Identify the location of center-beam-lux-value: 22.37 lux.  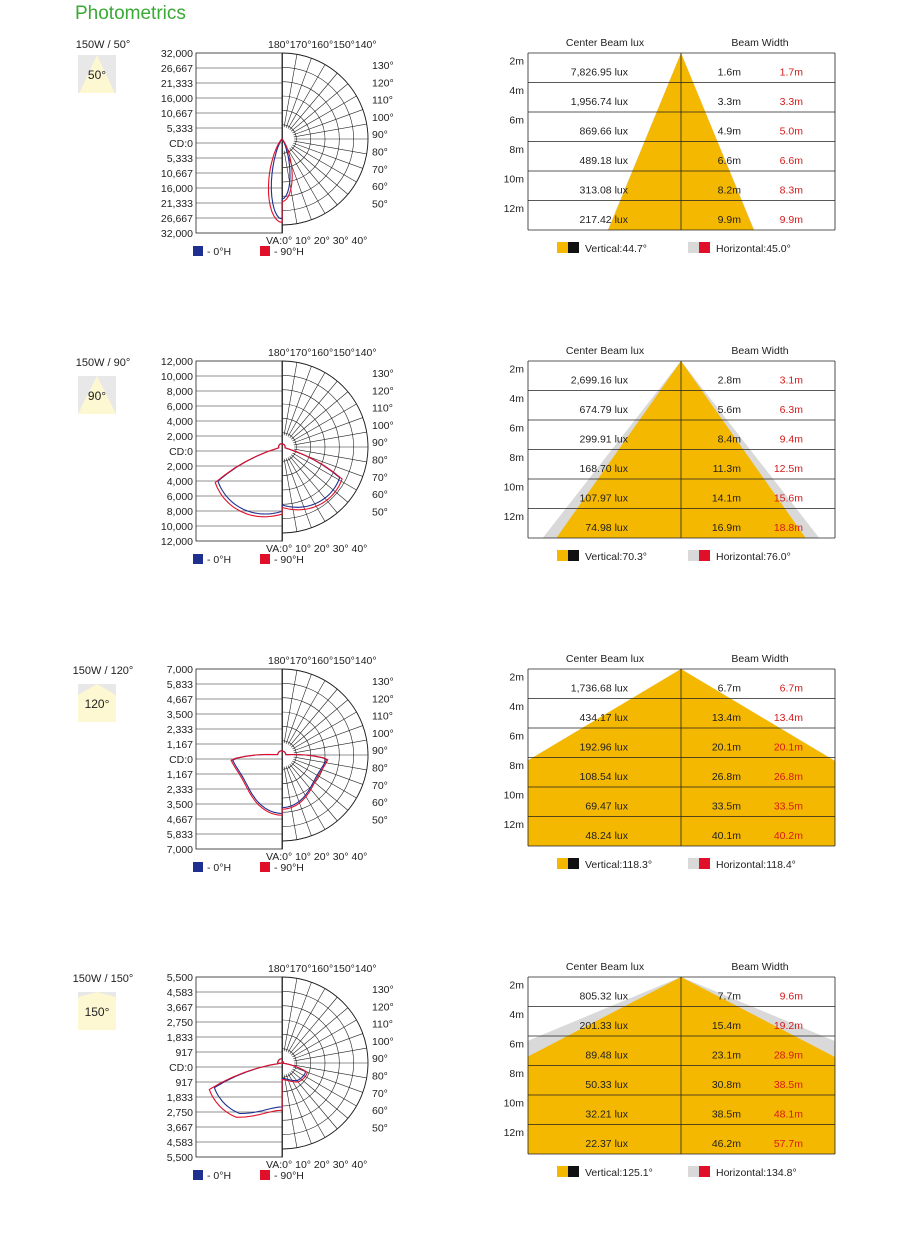
(606, 1144).